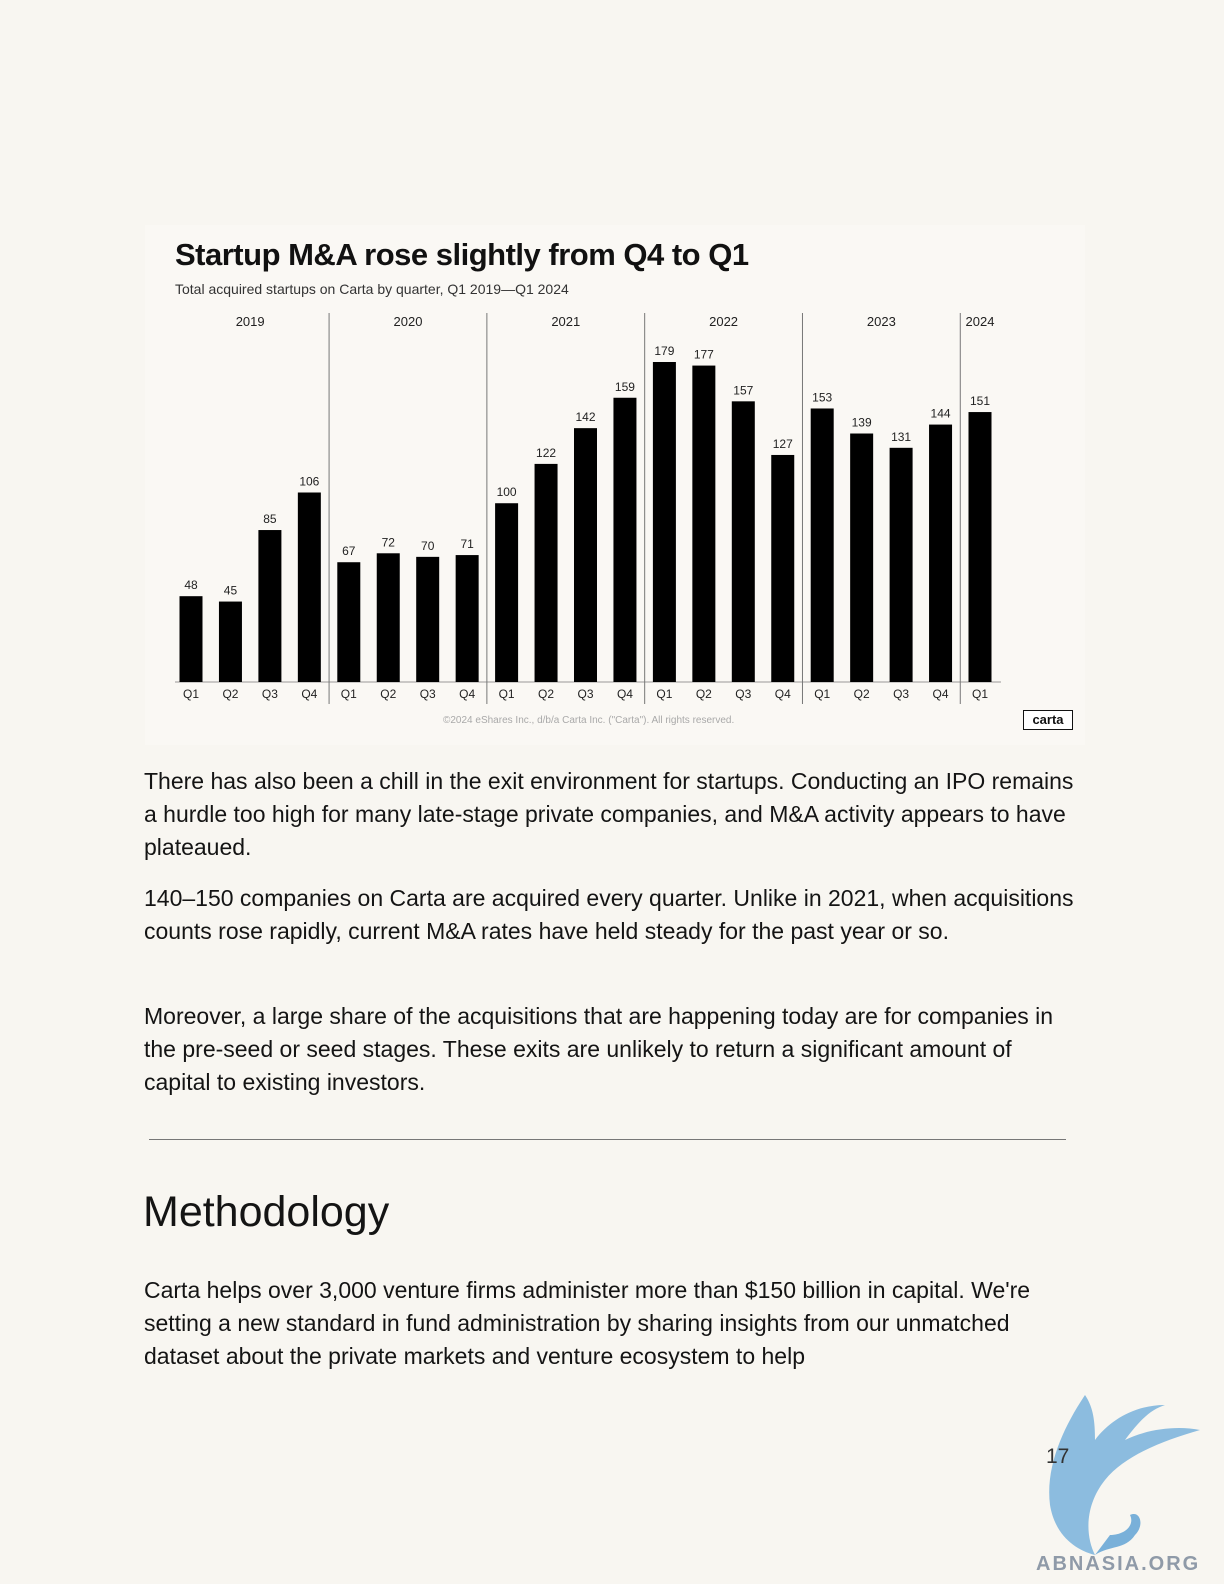  I want to click on bar-value-label: 159, so click(625, 387).